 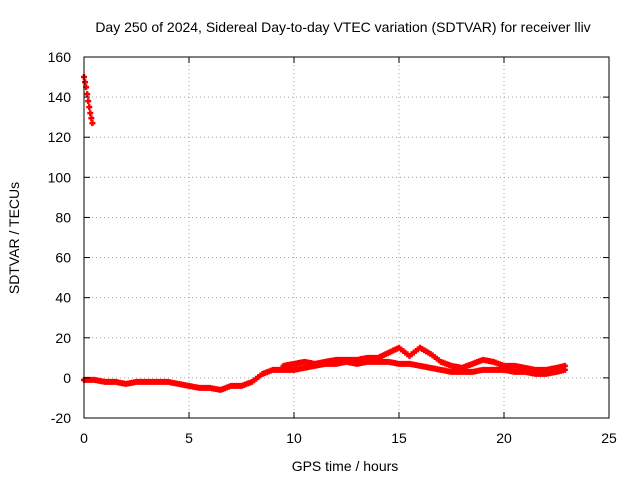 I want to click on y-tick-label: 80, so click(x=63, y=217).